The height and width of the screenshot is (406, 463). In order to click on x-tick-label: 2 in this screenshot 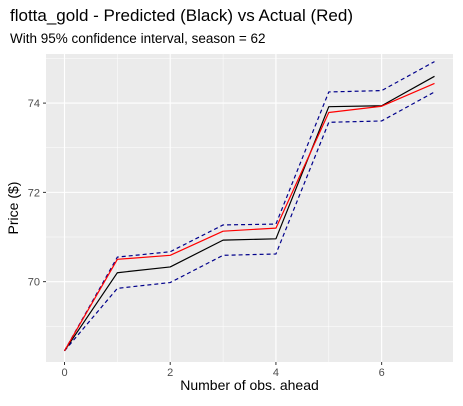, I will do `click(170, 373)`.